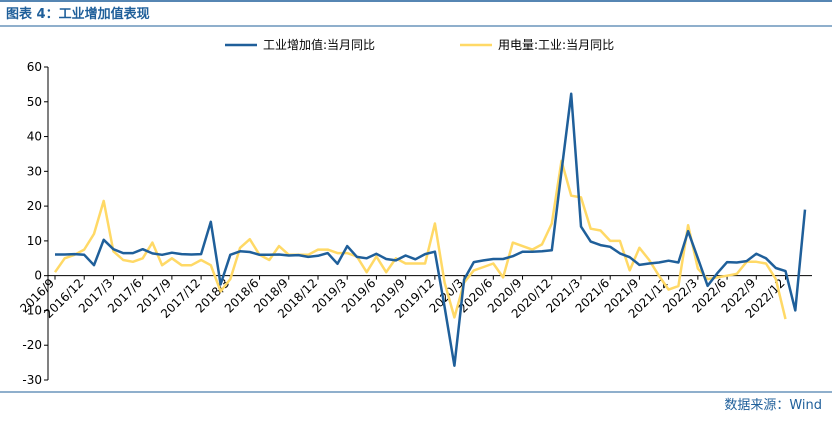 This screenshot has height=422, width=832. I want to click on y-tick-label: -10, so click(32, 310).